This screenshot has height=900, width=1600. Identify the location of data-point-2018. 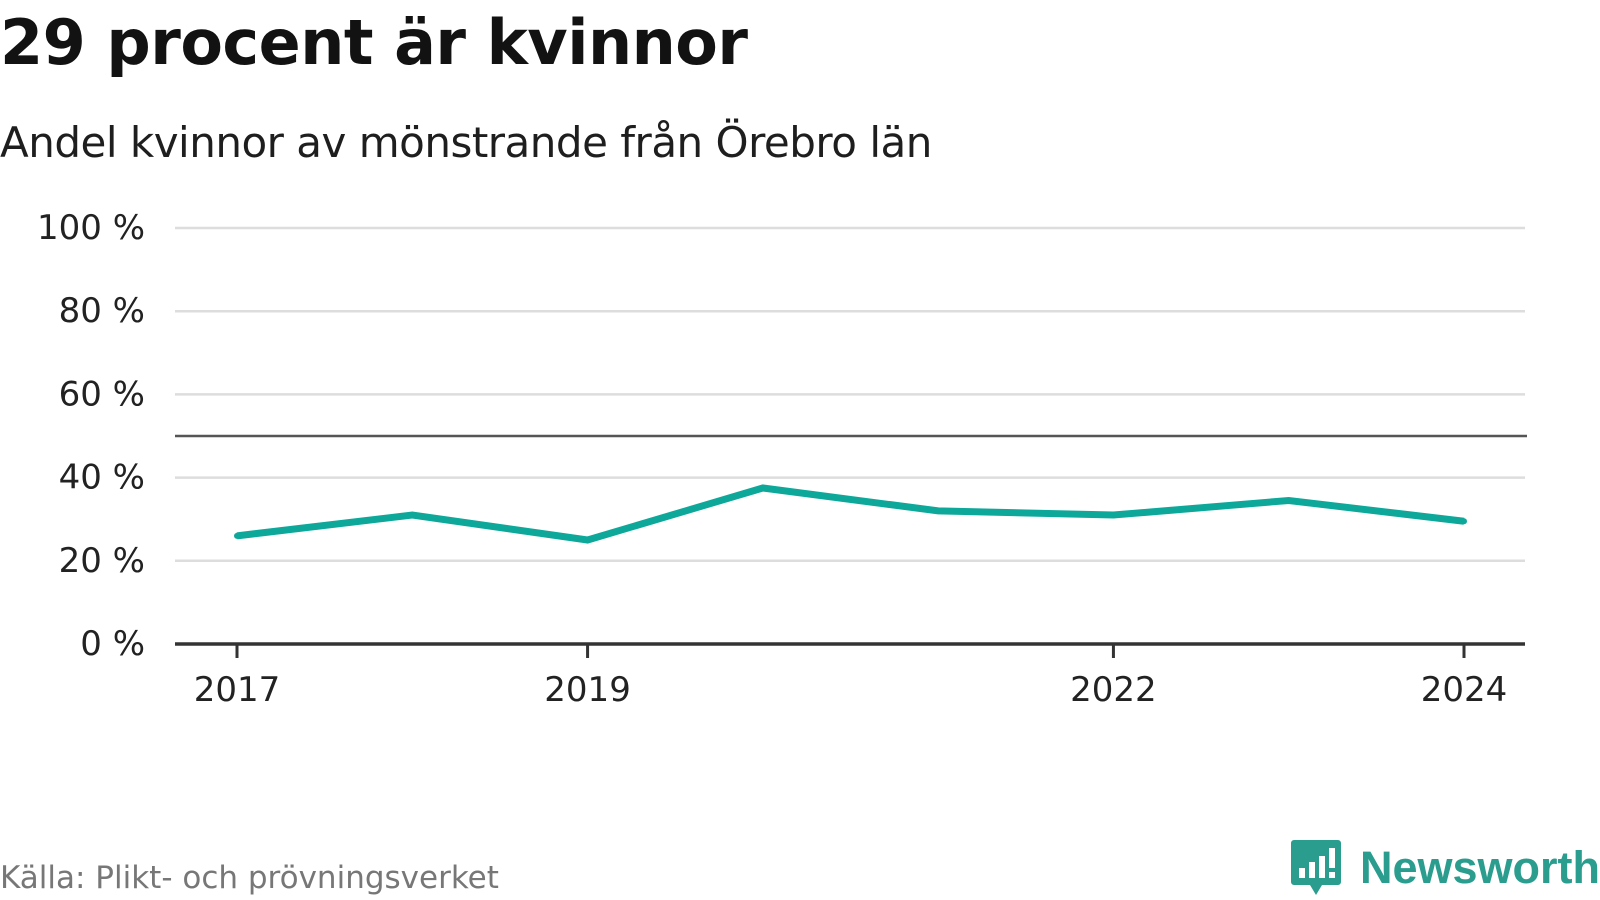
(412, 515).